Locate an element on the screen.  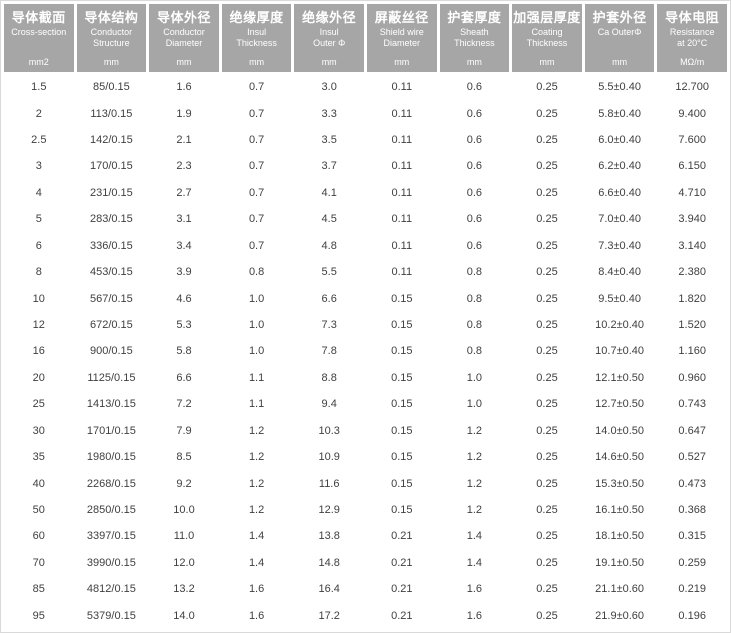
table-cell: 3.0 is located at coordinates (329, 87).